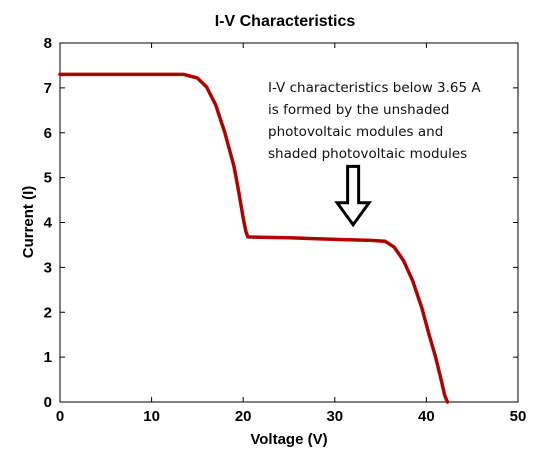 The height and width of the screenshot is (458, 550). What do you see at coordinates (48, 312) in the screenshot?
I see `y-tick-label: 2` at bounding box center [48, 312].